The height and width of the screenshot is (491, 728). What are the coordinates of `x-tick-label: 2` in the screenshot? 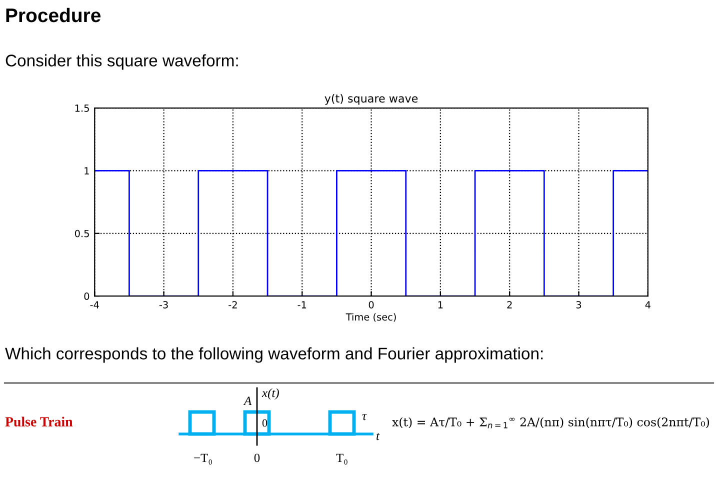 It's located at (509, 304).